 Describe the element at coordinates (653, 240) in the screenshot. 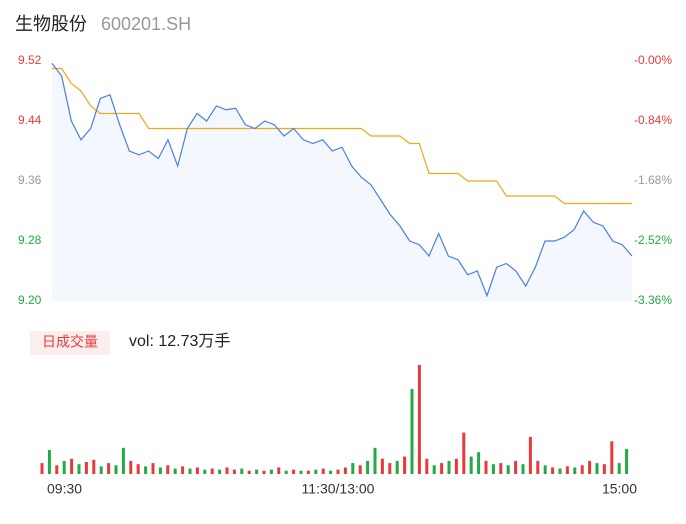

I see `y2-tick-label: -2.52%` at that location.